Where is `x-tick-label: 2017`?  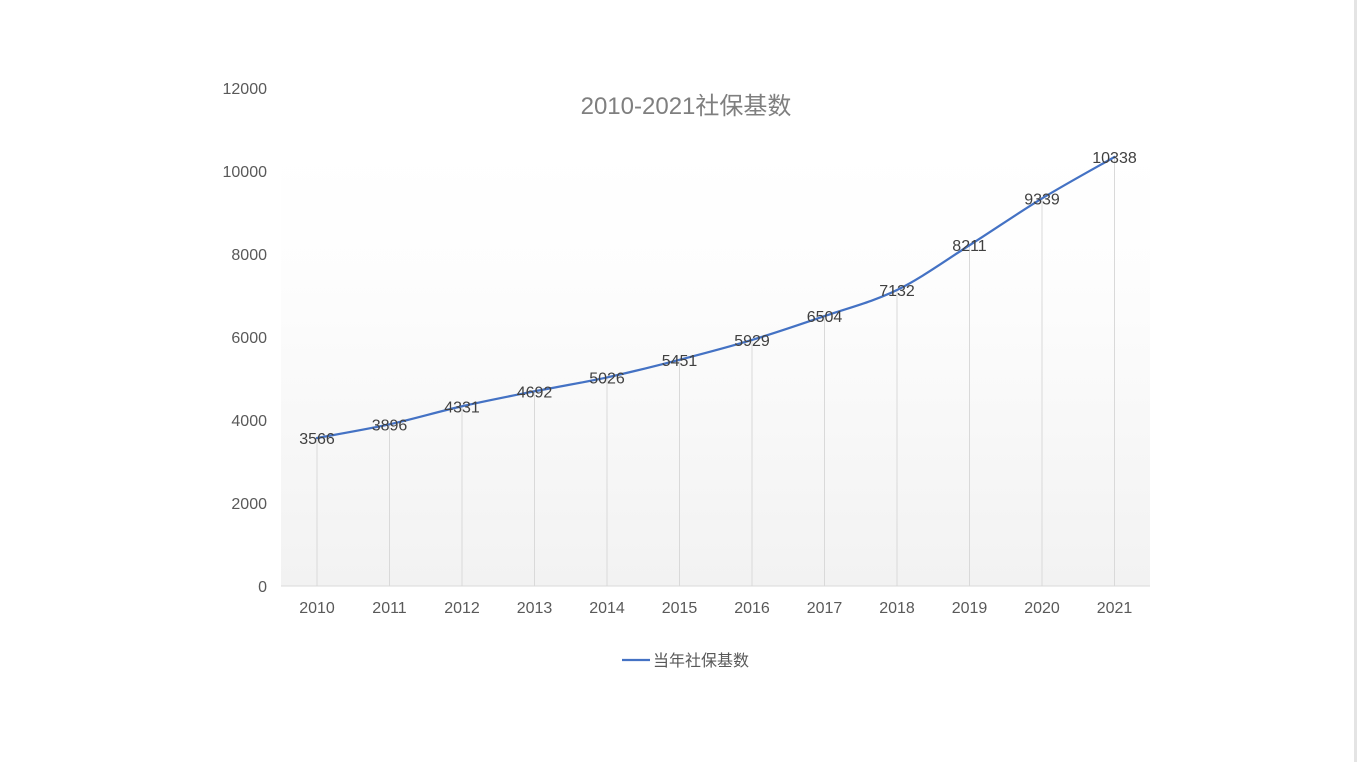
x-tick-label: 2017 is located at coordinates (825, 608).